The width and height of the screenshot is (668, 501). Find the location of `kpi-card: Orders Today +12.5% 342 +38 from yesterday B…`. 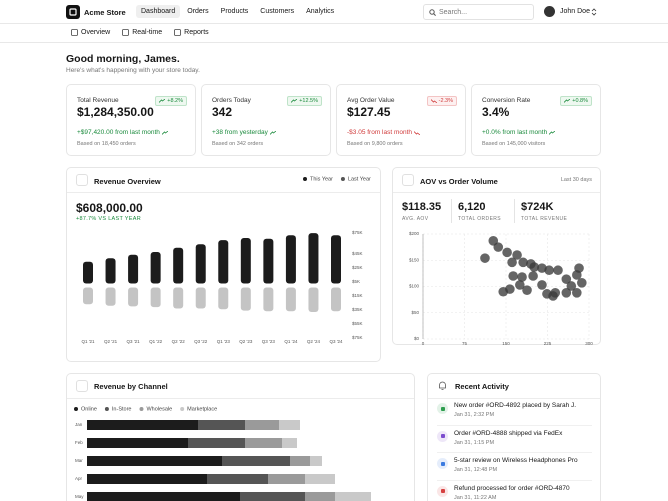

kpi-card: Orders Today +12.5% 342 +38 from yesterday B… is located at coordinates (266, 120).